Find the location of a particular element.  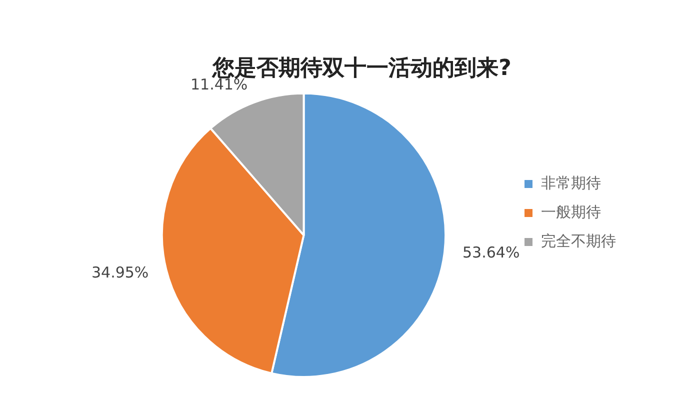

data-label: 34.95% is located at coordinates (120, 273).